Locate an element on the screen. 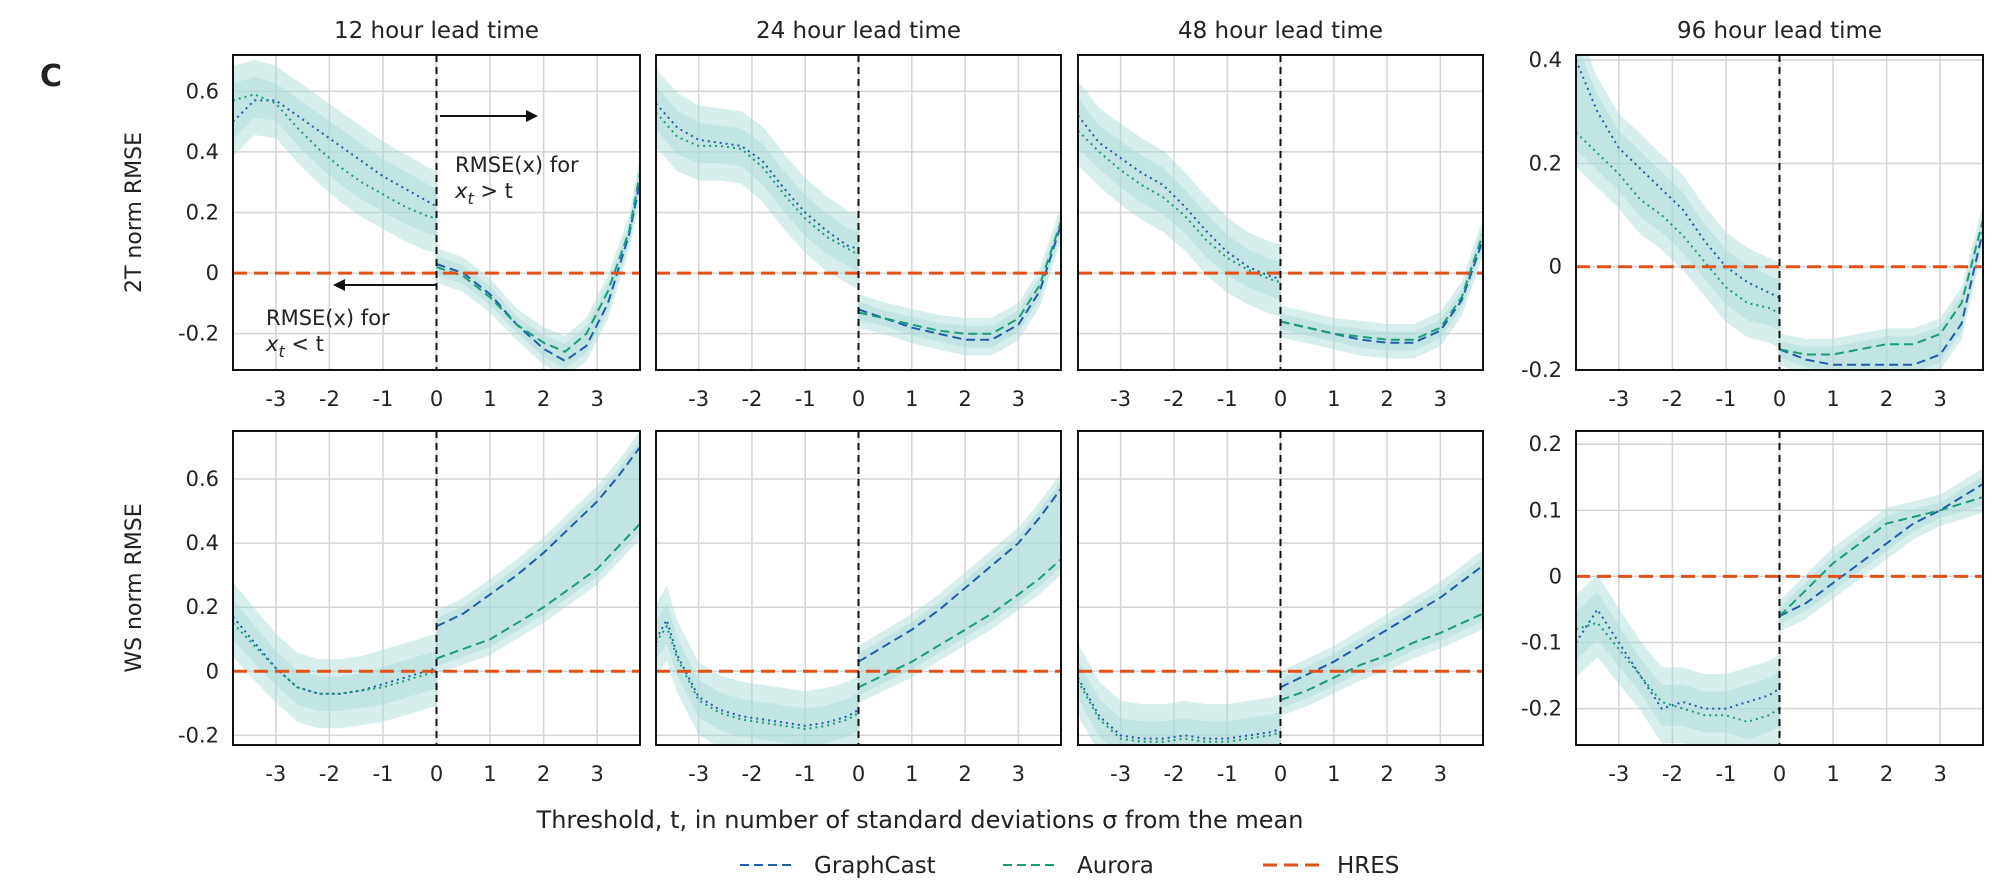 Image resolution: width=2000 pixels, height=891 pixels. annotation-above-line1: RMSE(x) for is located at coordinates (517, 165).